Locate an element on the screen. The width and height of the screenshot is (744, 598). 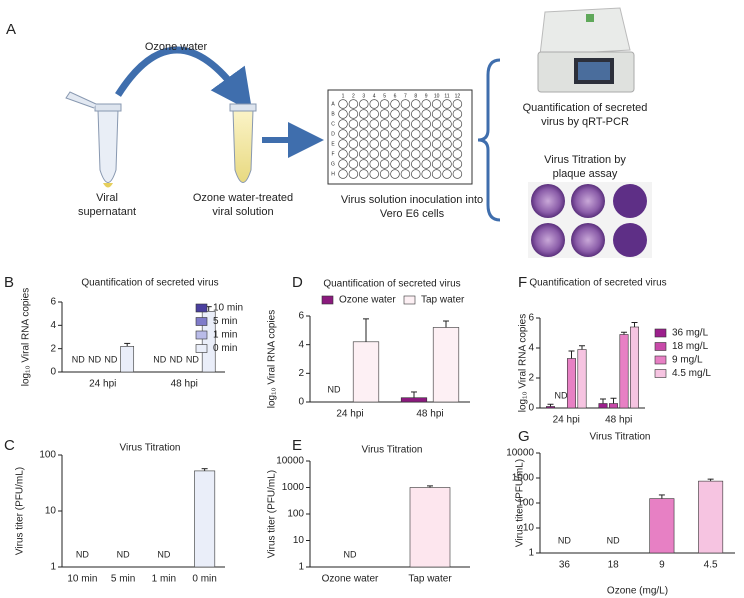
legend-label: Ozone water is located at coordinates (367, 300).